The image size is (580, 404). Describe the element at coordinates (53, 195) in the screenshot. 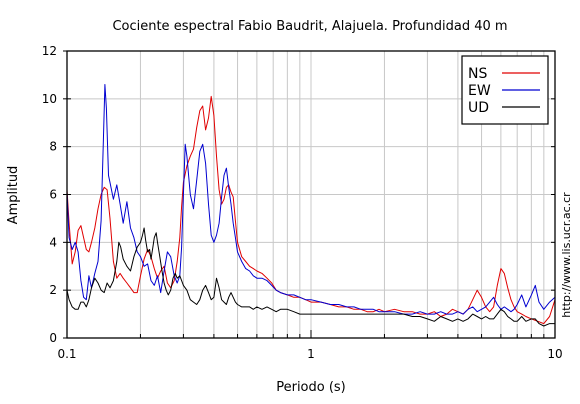

I see `y-tick-label: 6` at that location.